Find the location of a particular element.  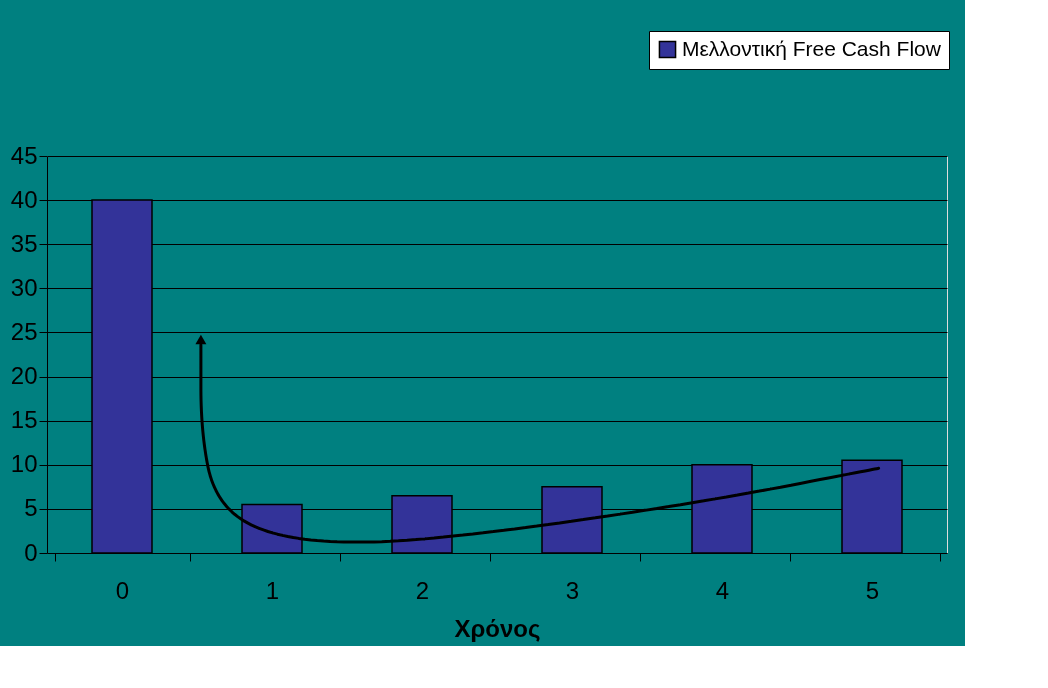

x-tick-label: 4 is located at coordinates (722, 590).